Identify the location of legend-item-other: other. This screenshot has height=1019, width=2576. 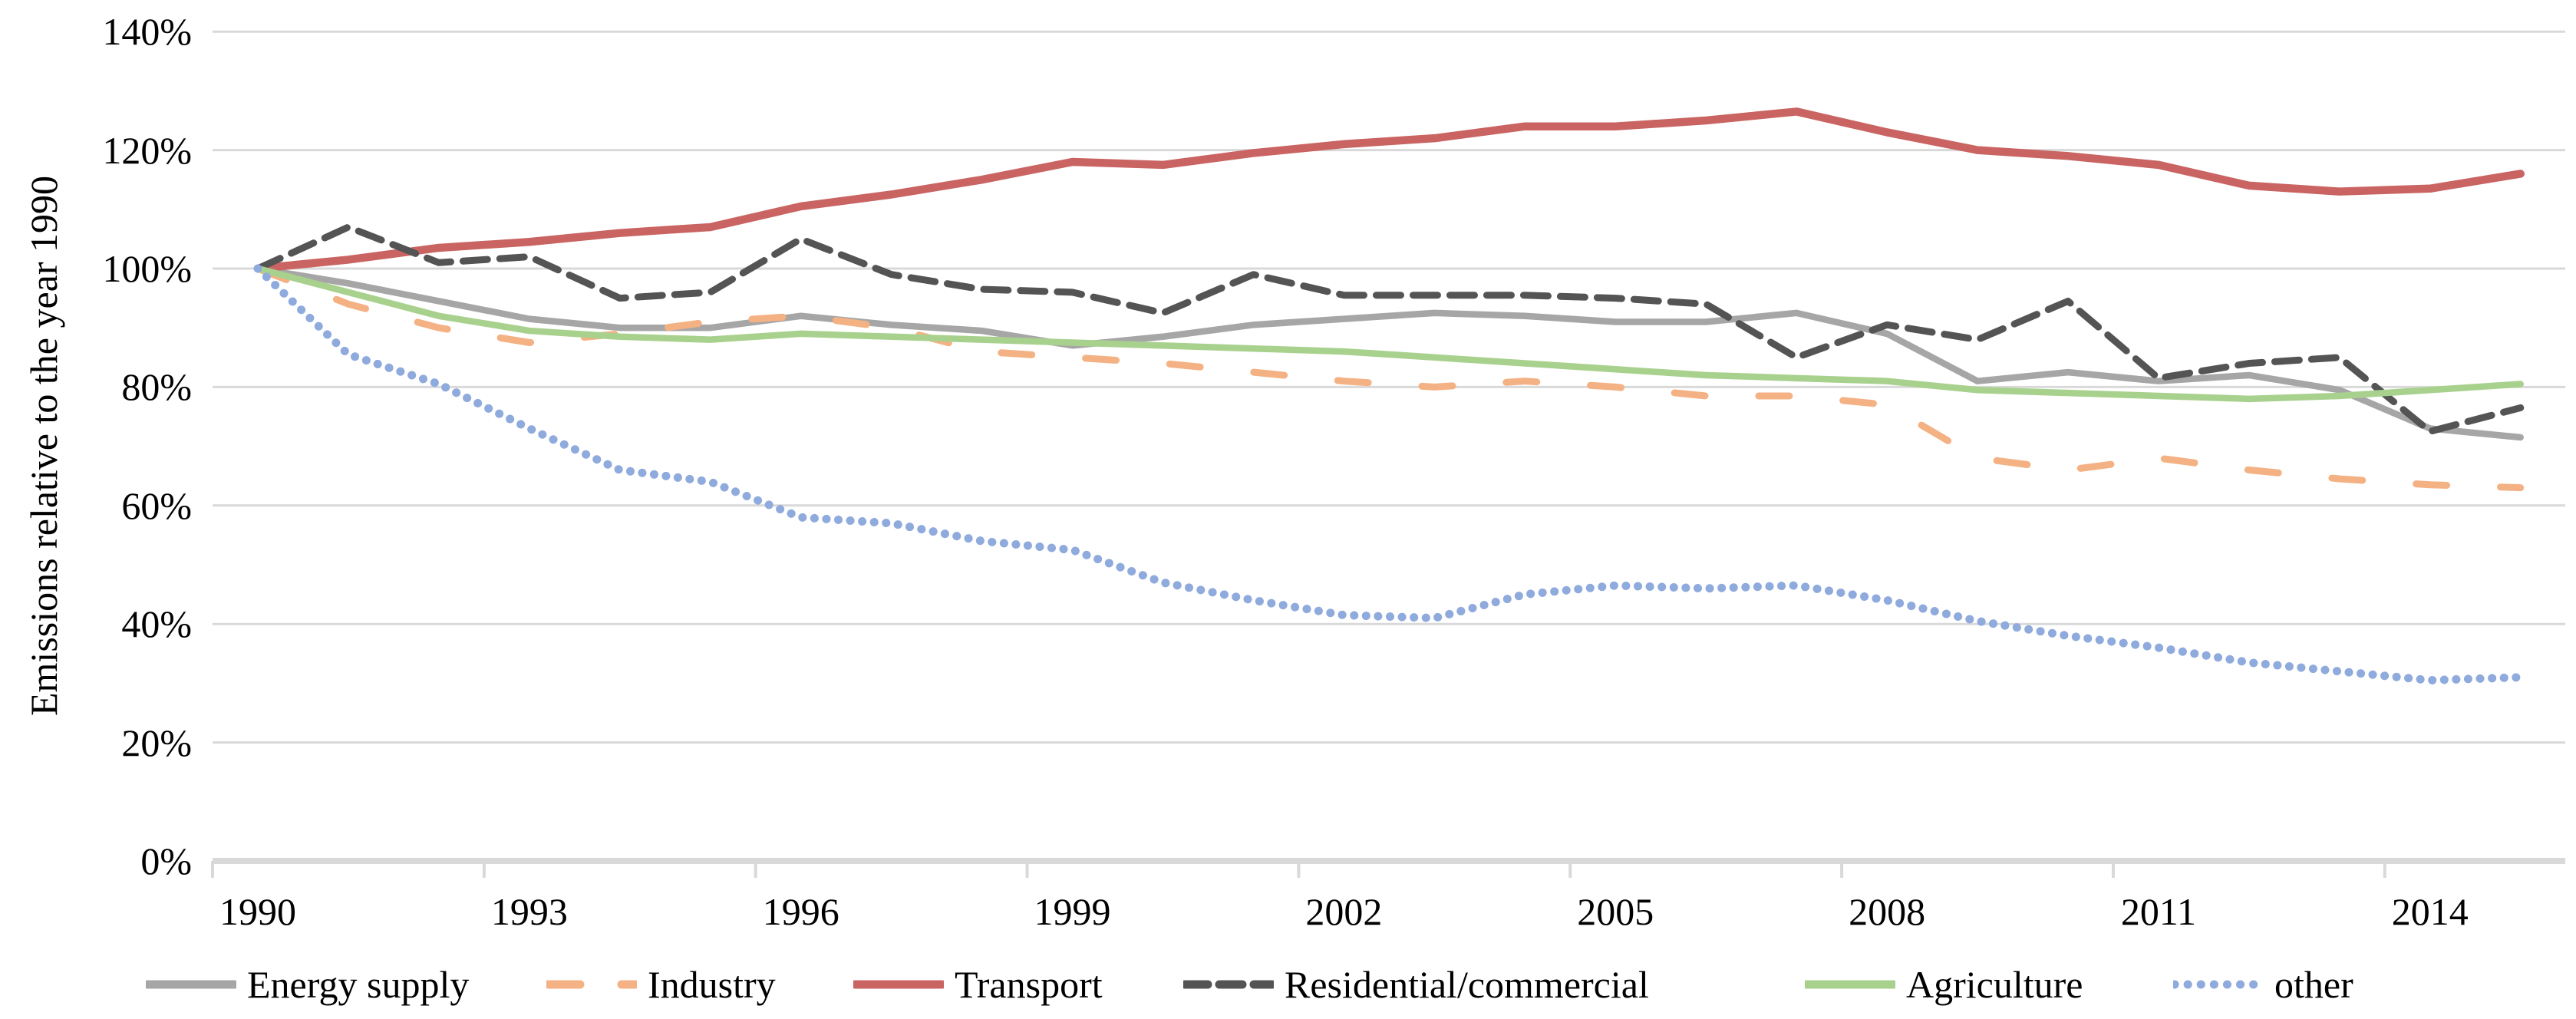
(2263, 984).